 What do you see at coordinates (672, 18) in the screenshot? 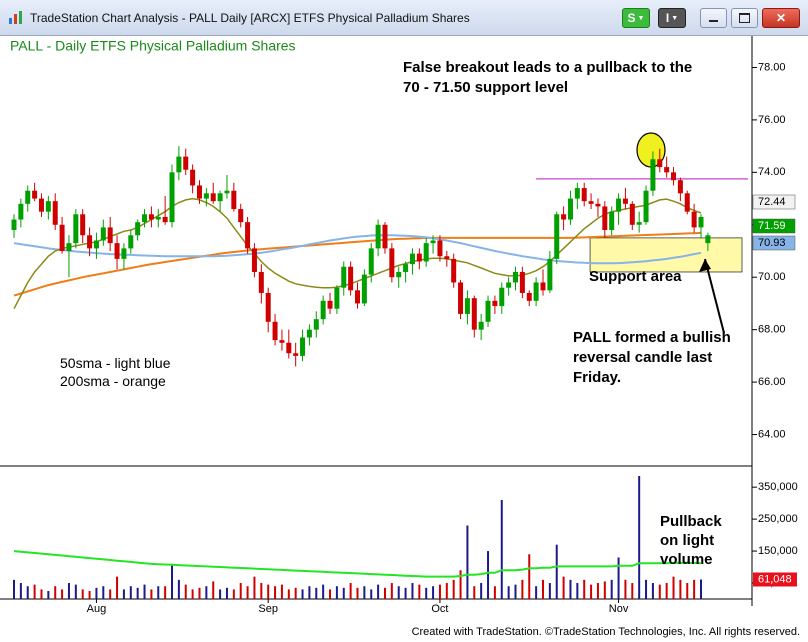
I see `indicator-i-button: I ▼` at bounding box center [672, 18].